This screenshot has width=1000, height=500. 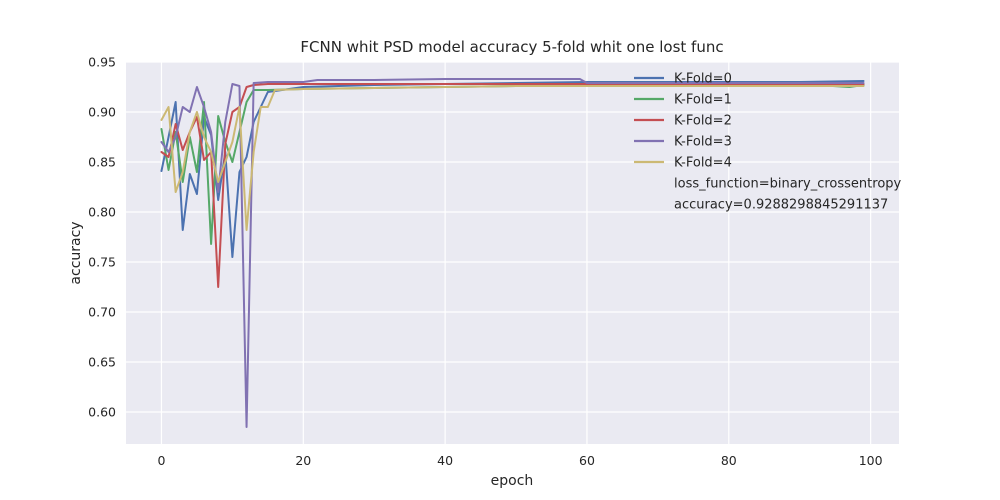 I want to click on legend-label-kfold-2: K-Fold=2, so click(x=703, y=121).